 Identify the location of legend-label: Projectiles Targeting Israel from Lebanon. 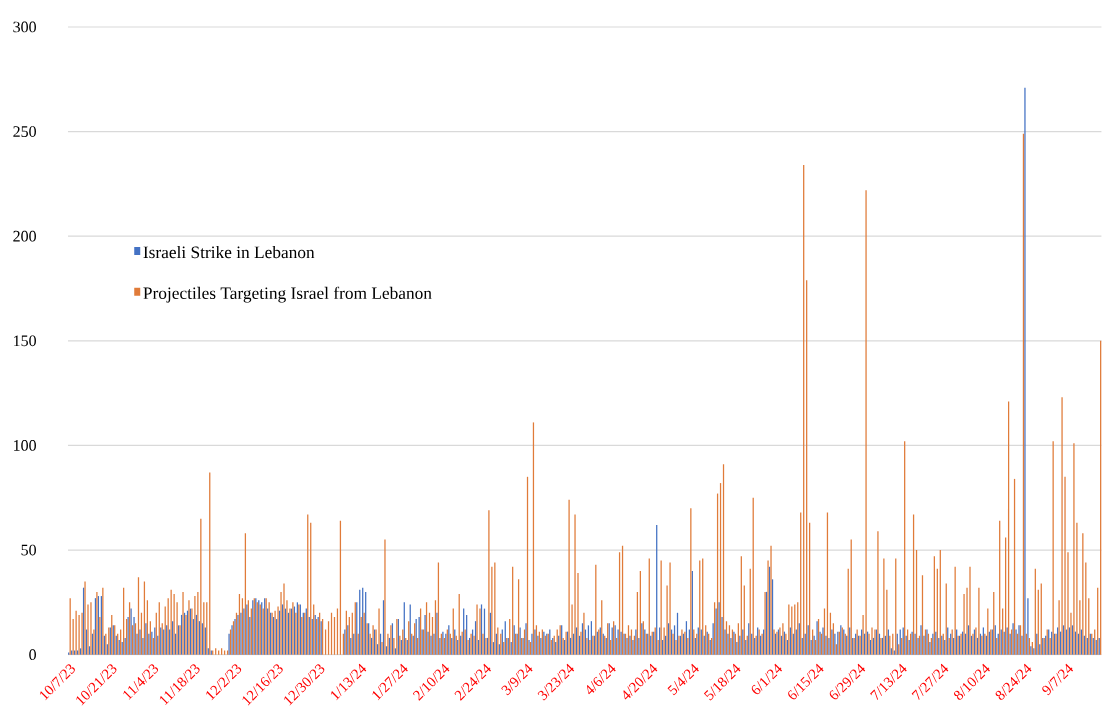
(287, 294).